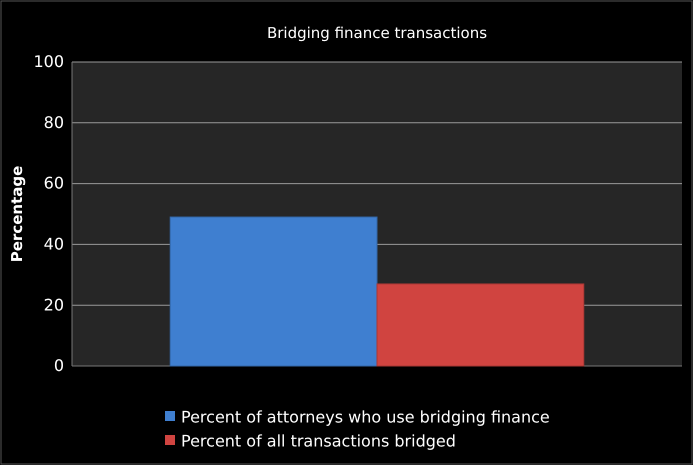  I want to click on legend-label: Percent of all transactions bridged, so click(318, 441).